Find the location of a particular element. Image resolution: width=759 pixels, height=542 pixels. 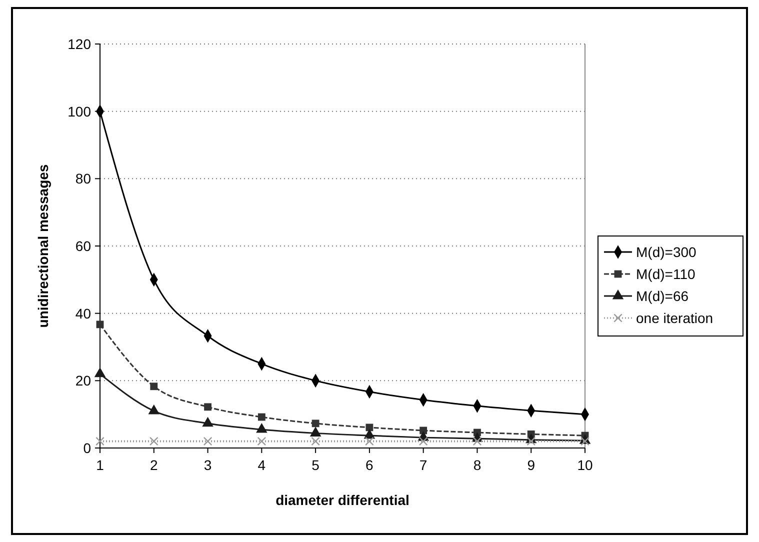

x-tick-label: 7 is located at coordinates (423, 465).